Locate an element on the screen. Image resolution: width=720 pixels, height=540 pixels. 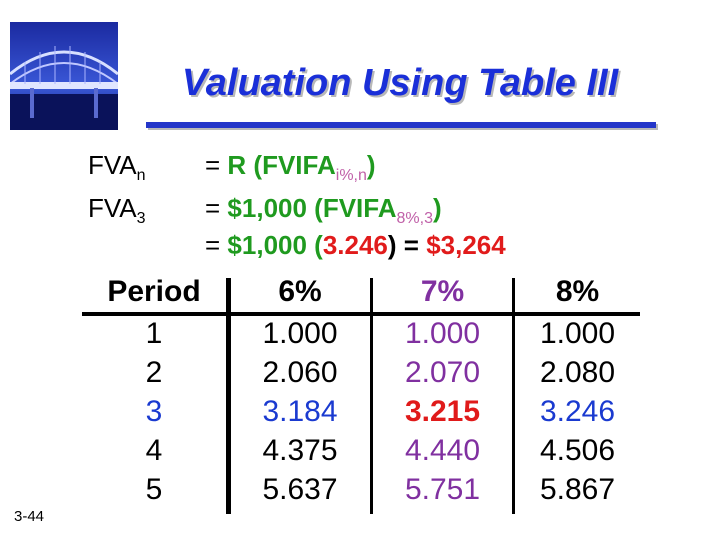
equation-line-2: FVA3 is located at coordinates (117, 210).